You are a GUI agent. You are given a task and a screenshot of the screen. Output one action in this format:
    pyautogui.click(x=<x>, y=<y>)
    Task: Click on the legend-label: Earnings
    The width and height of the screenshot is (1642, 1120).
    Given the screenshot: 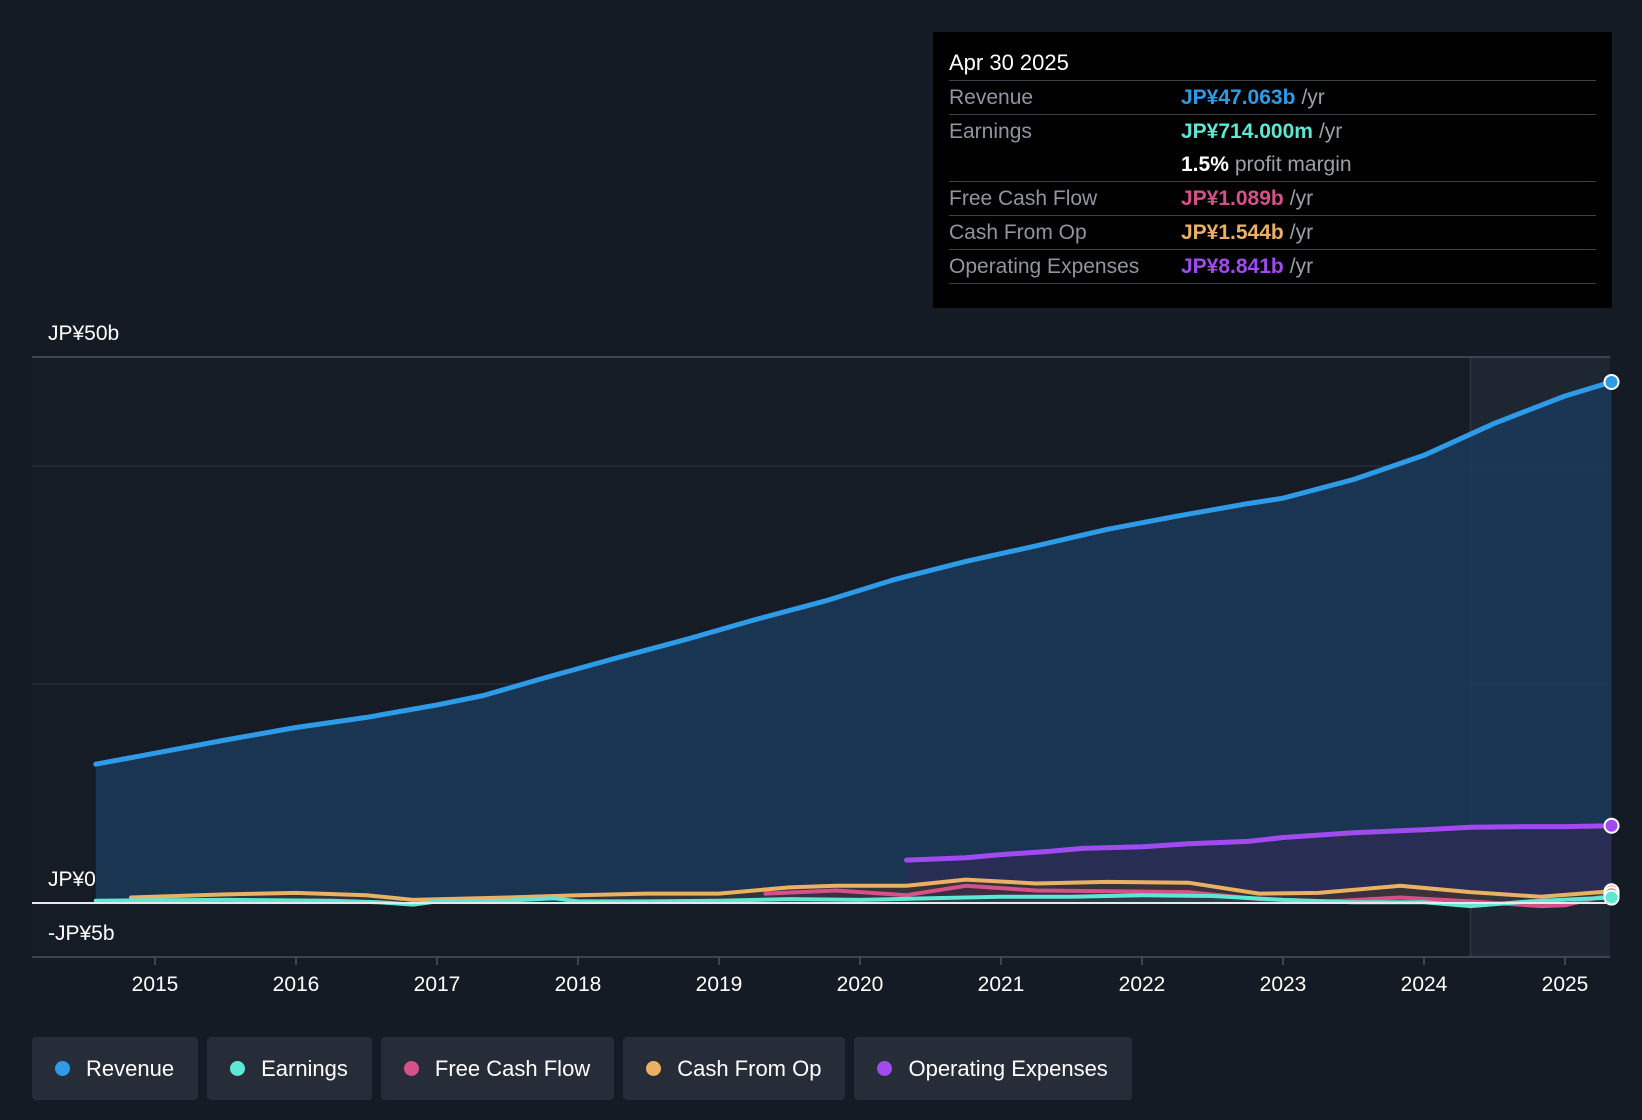 What is the action you would take?
    pyautogui.click(x=304, y=1068)
    